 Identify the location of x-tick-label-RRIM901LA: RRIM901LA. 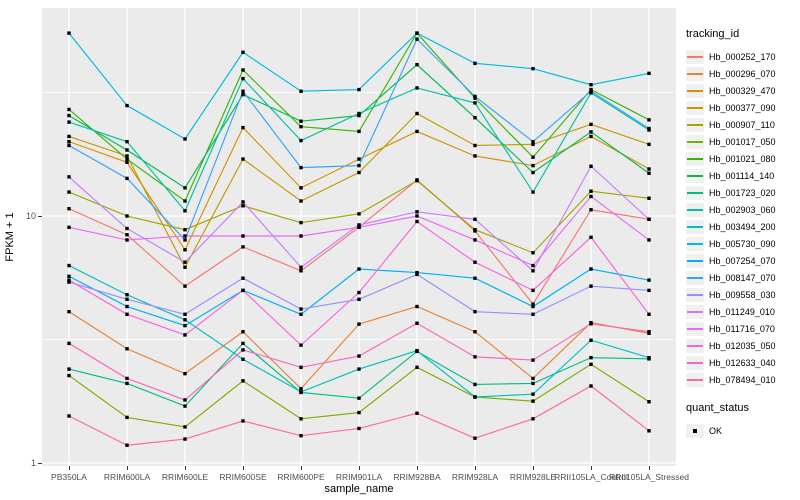
(359, 477).